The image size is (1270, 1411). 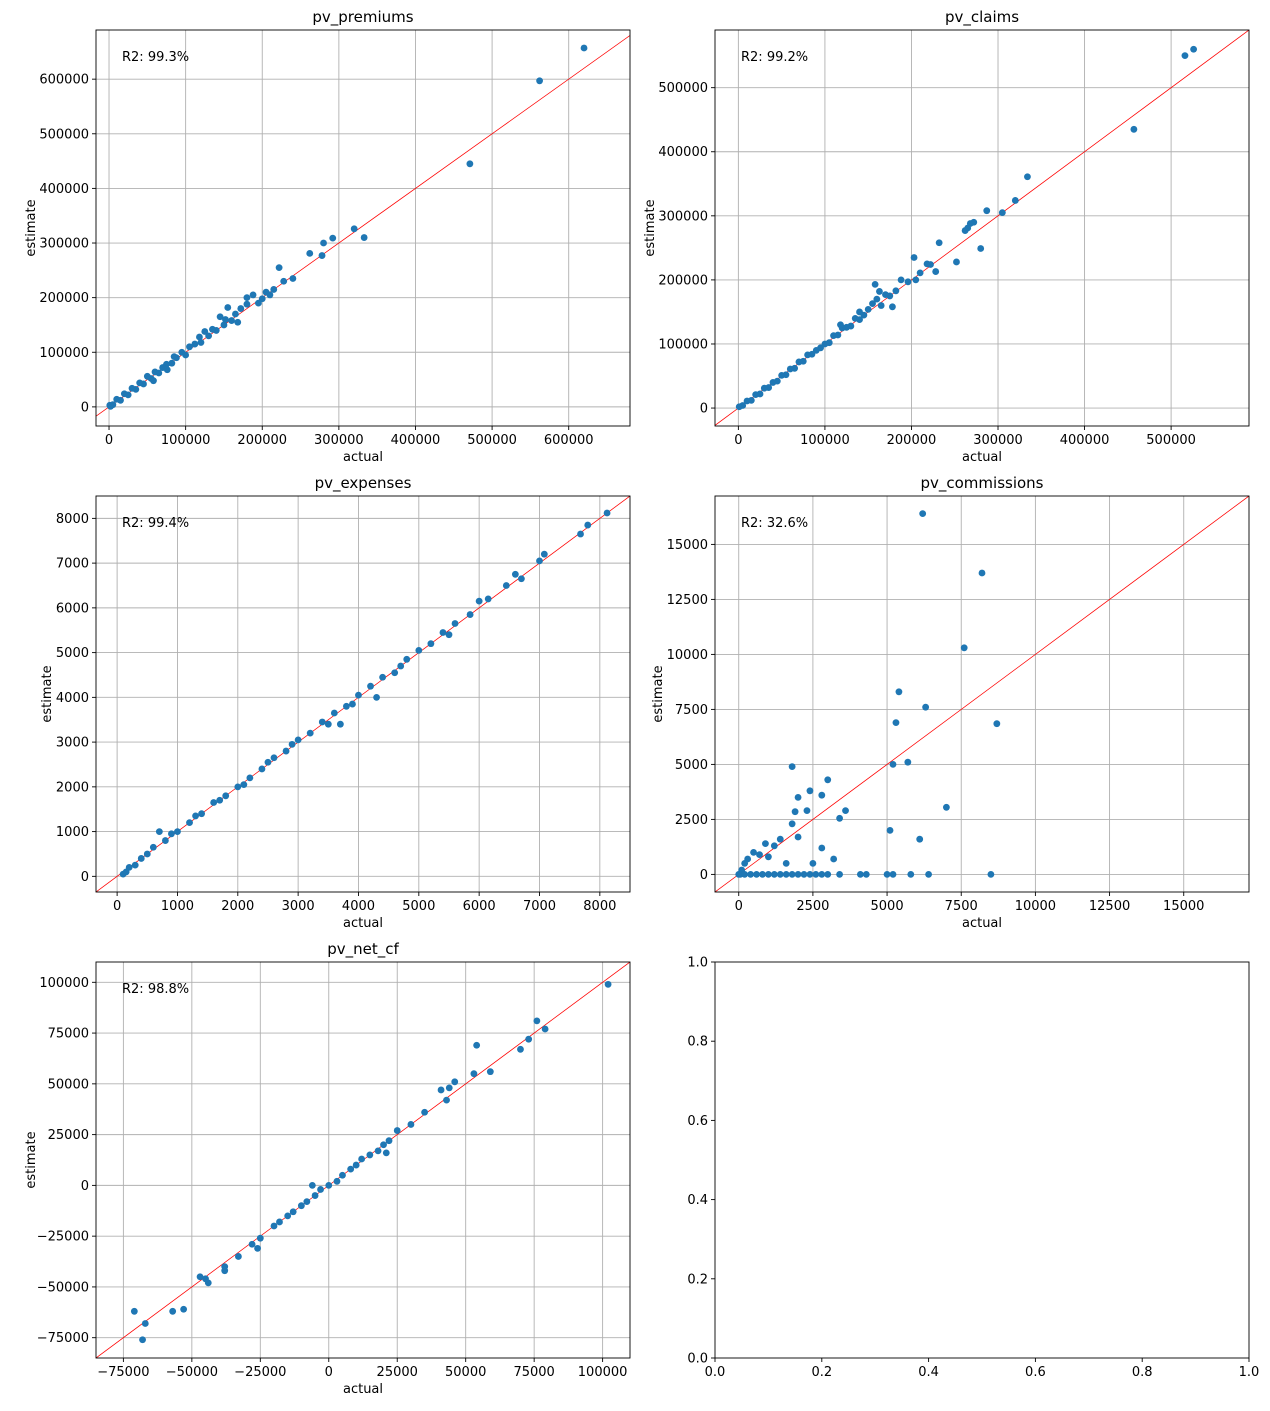 I want to click on y-tick-label: 400000, so click(x=683, y=152).